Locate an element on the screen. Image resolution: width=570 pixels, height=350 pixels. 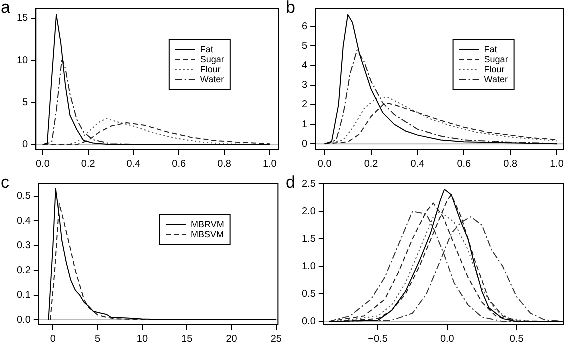
y-tick-label: 0.2 is located at coordinates (24, 270).